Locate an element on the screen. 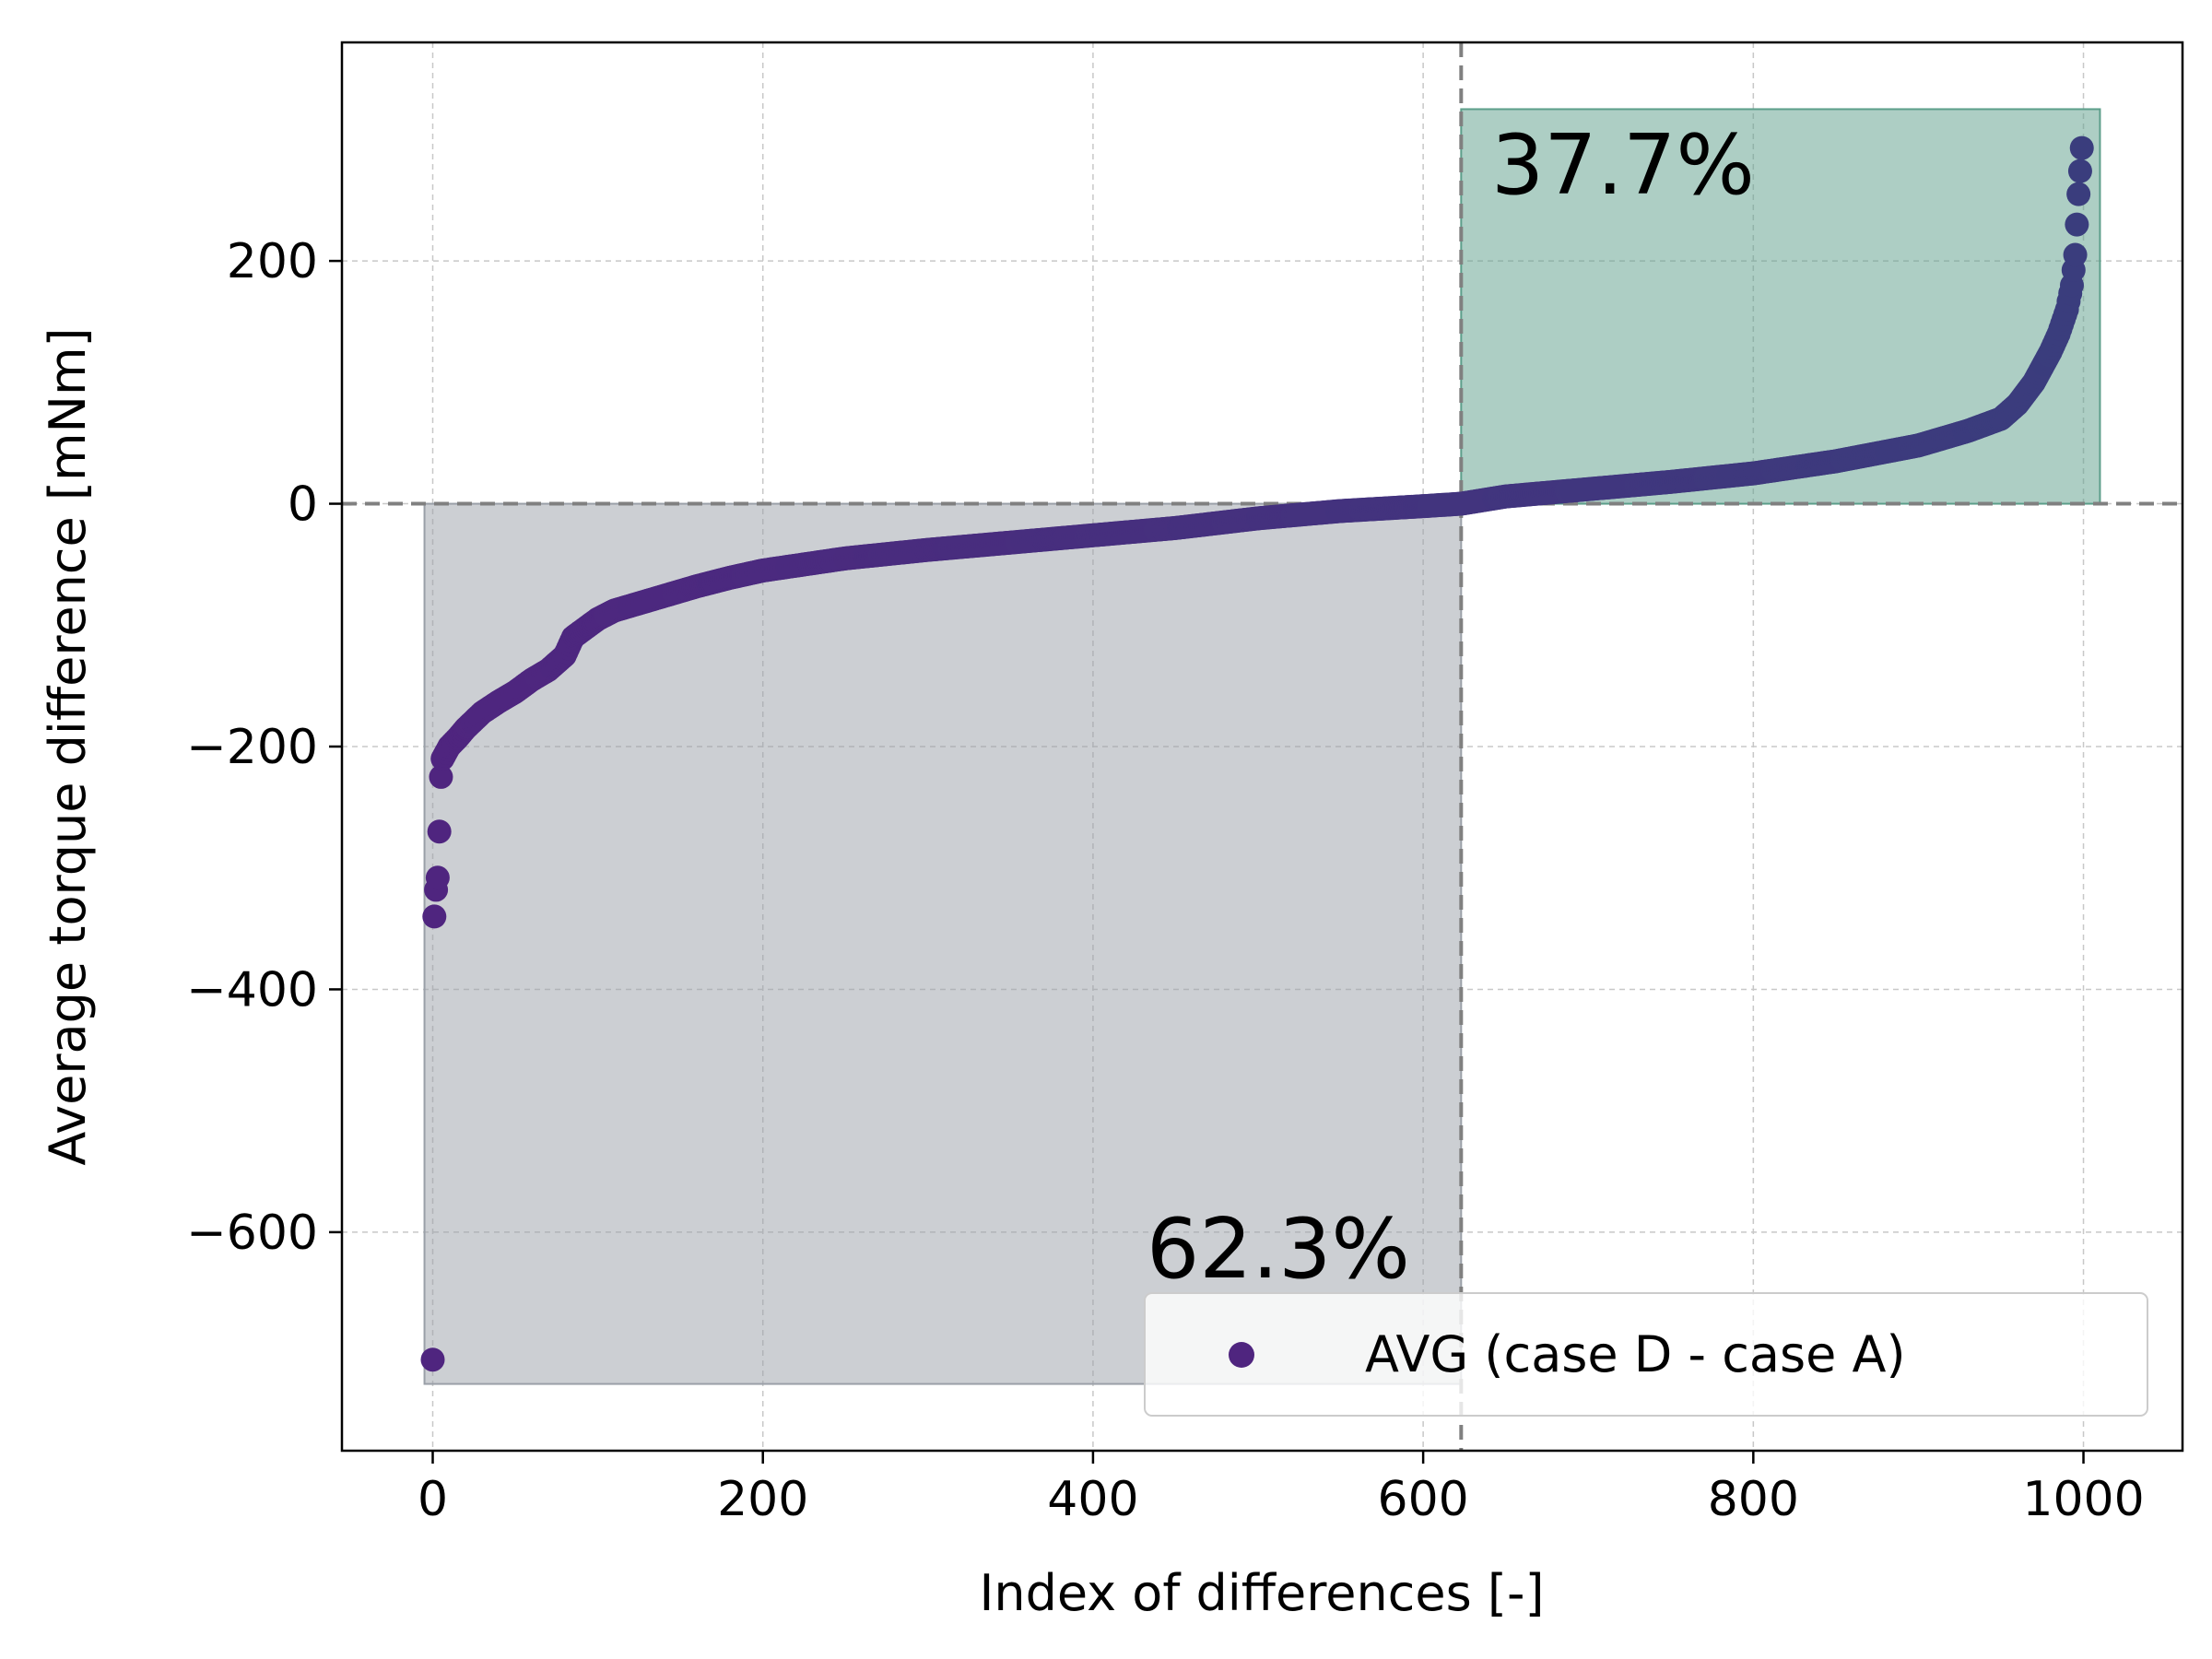 The height and width of the screenshot is (1659, 2212). y-tick-label: 0 is located at coordinates (303, 505).